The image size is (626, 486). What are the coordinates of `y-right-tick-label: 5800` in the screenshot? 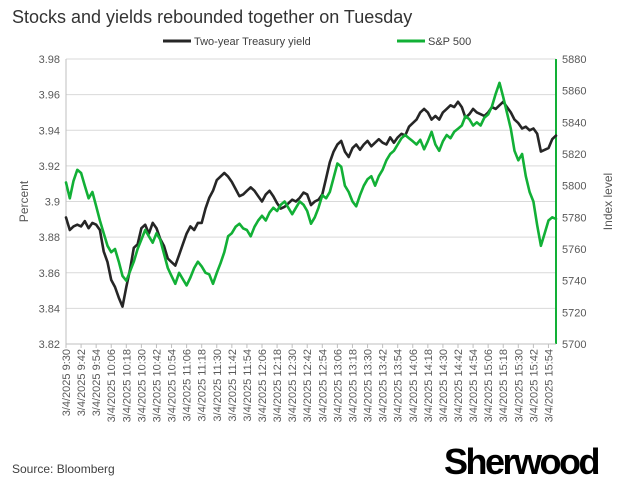 It's located at (574, 187).